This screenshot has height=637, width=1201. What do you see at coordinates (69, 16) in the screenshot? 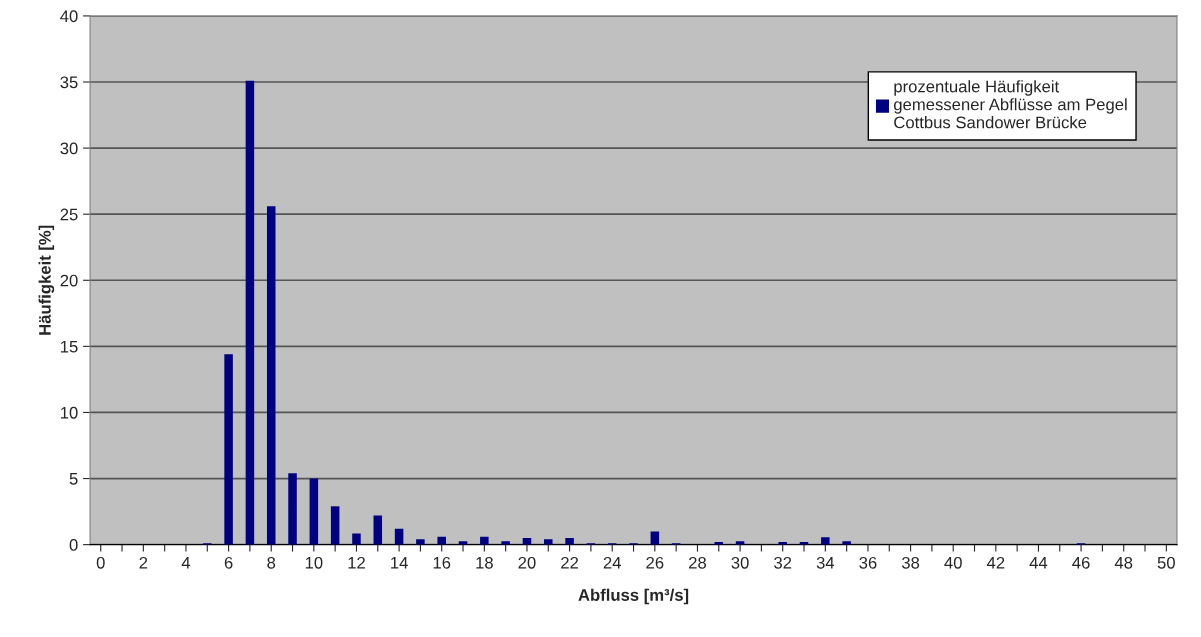
I see `y-tick-label: 40` at bounding box center [69, 16].